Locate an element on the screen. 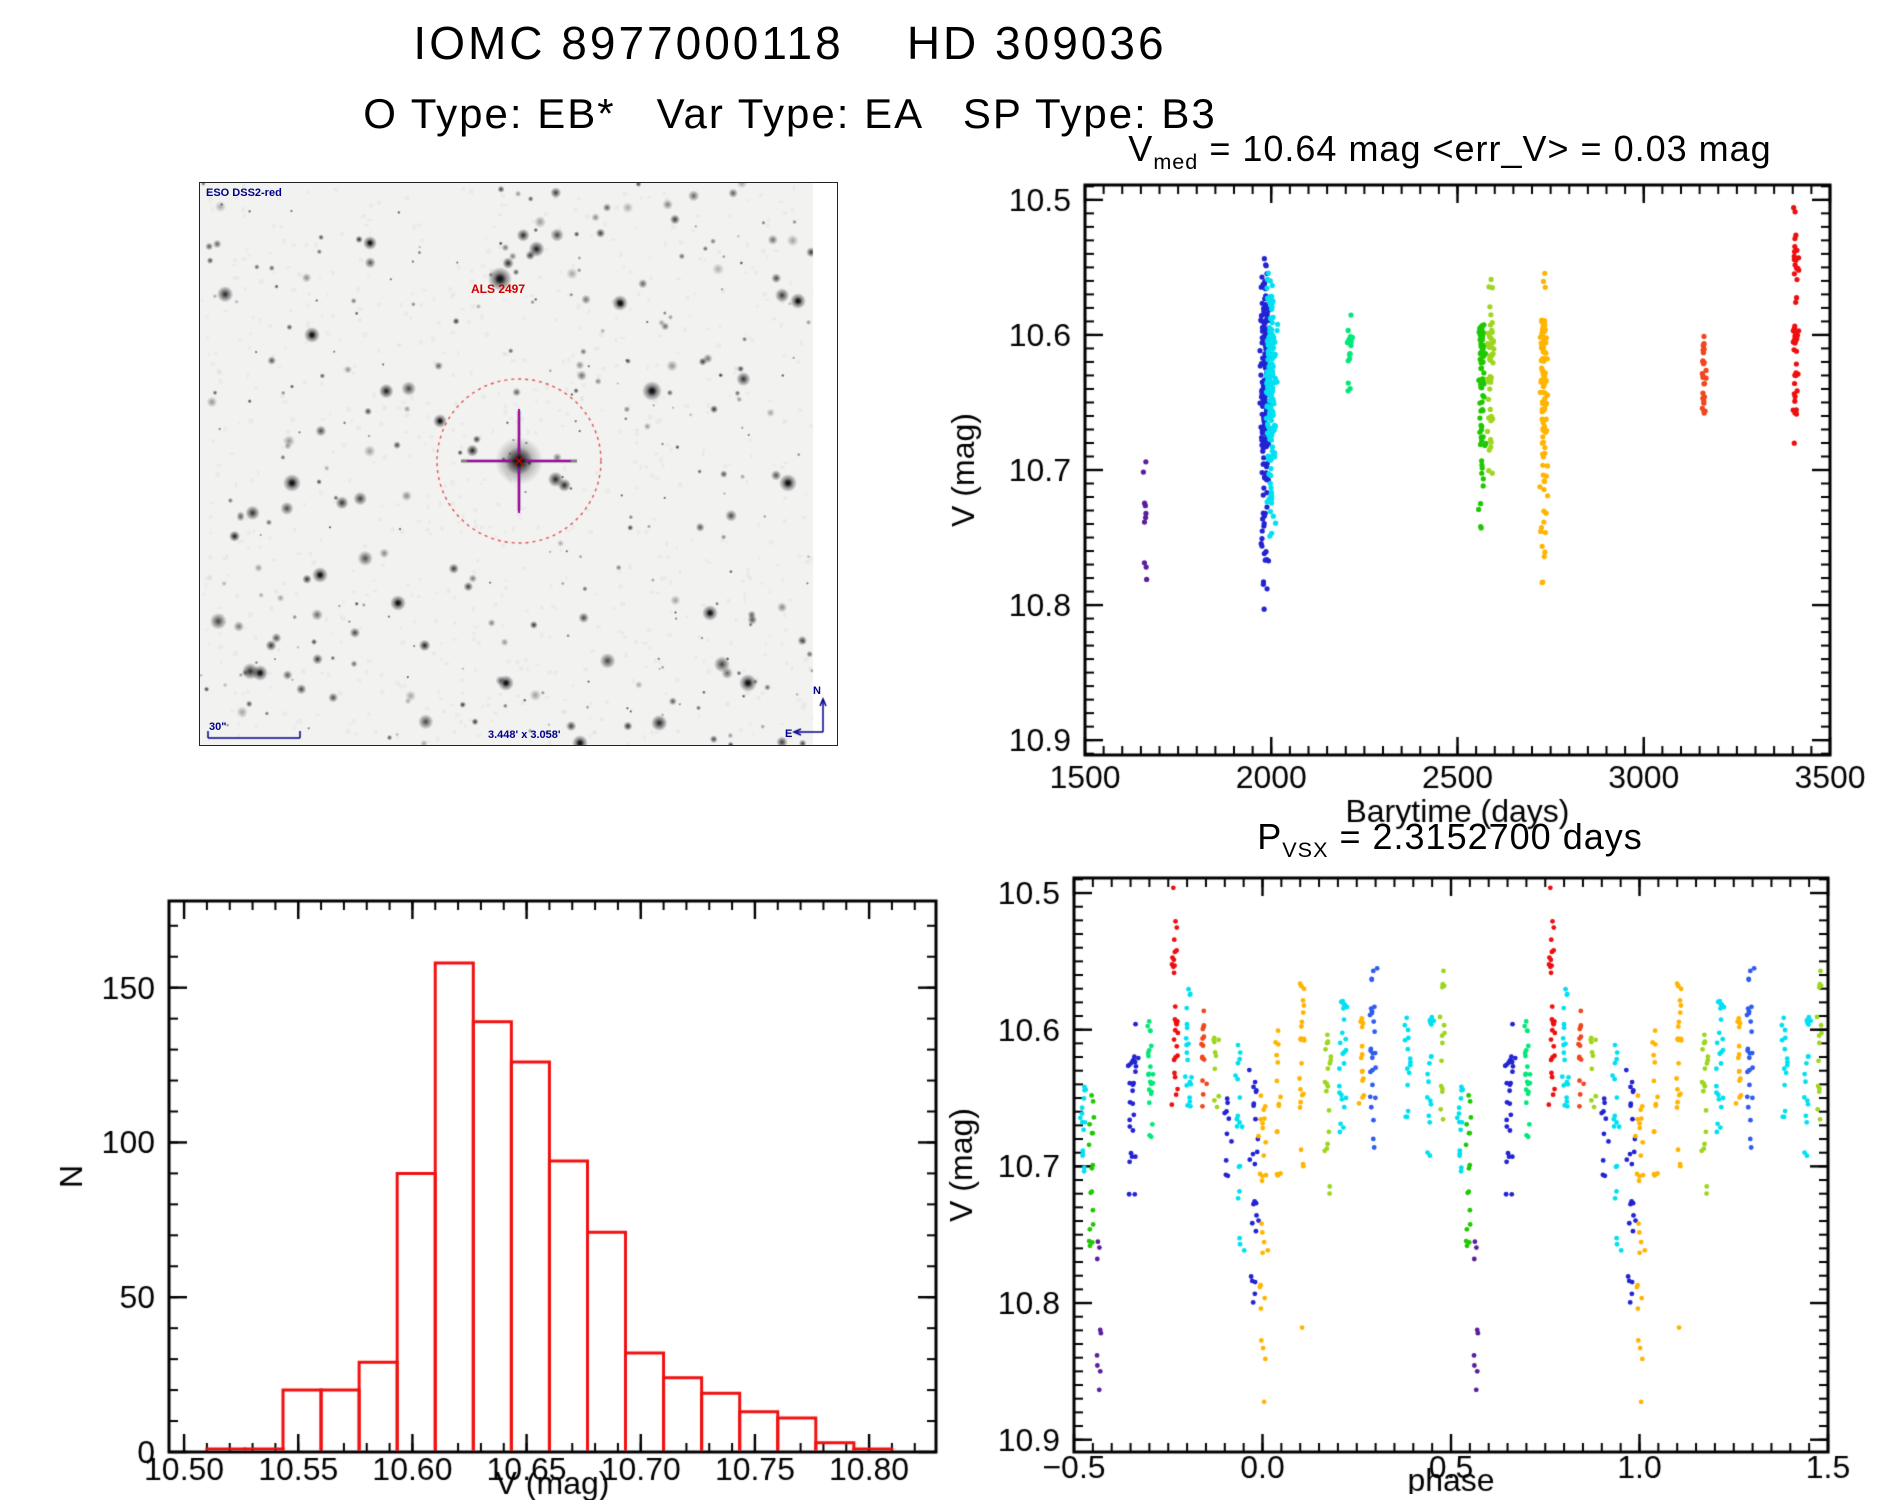  target-label: ALS 2497 is located at coordinates (498, 289).